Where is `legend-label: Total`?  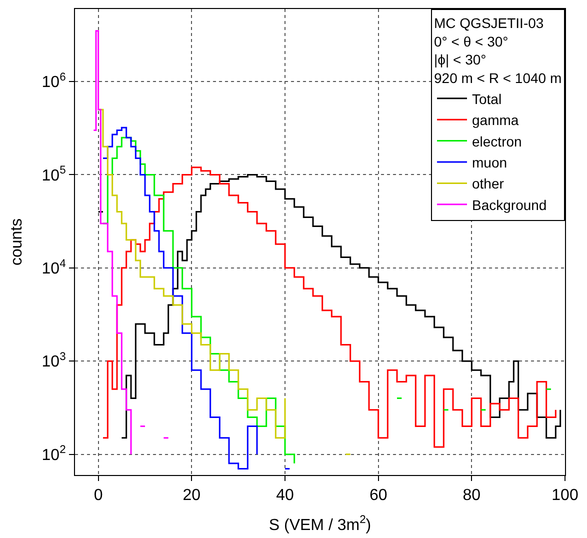 legend-label: Total is located at coordinates (487, 98).